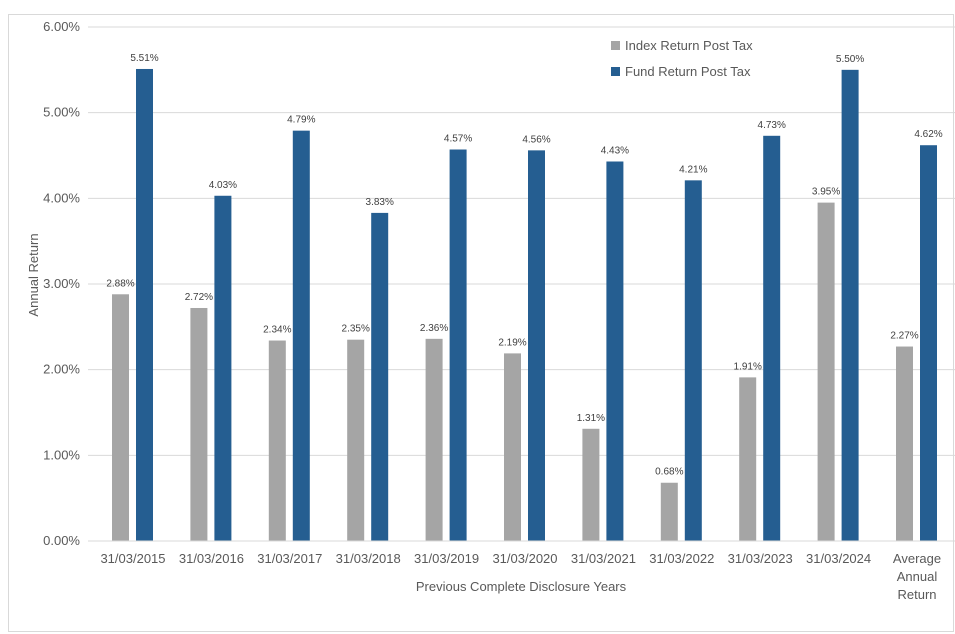  Describe the element at coordinates (434, 328) in the screenshot. I see `data-label: 2.36%` at that location.